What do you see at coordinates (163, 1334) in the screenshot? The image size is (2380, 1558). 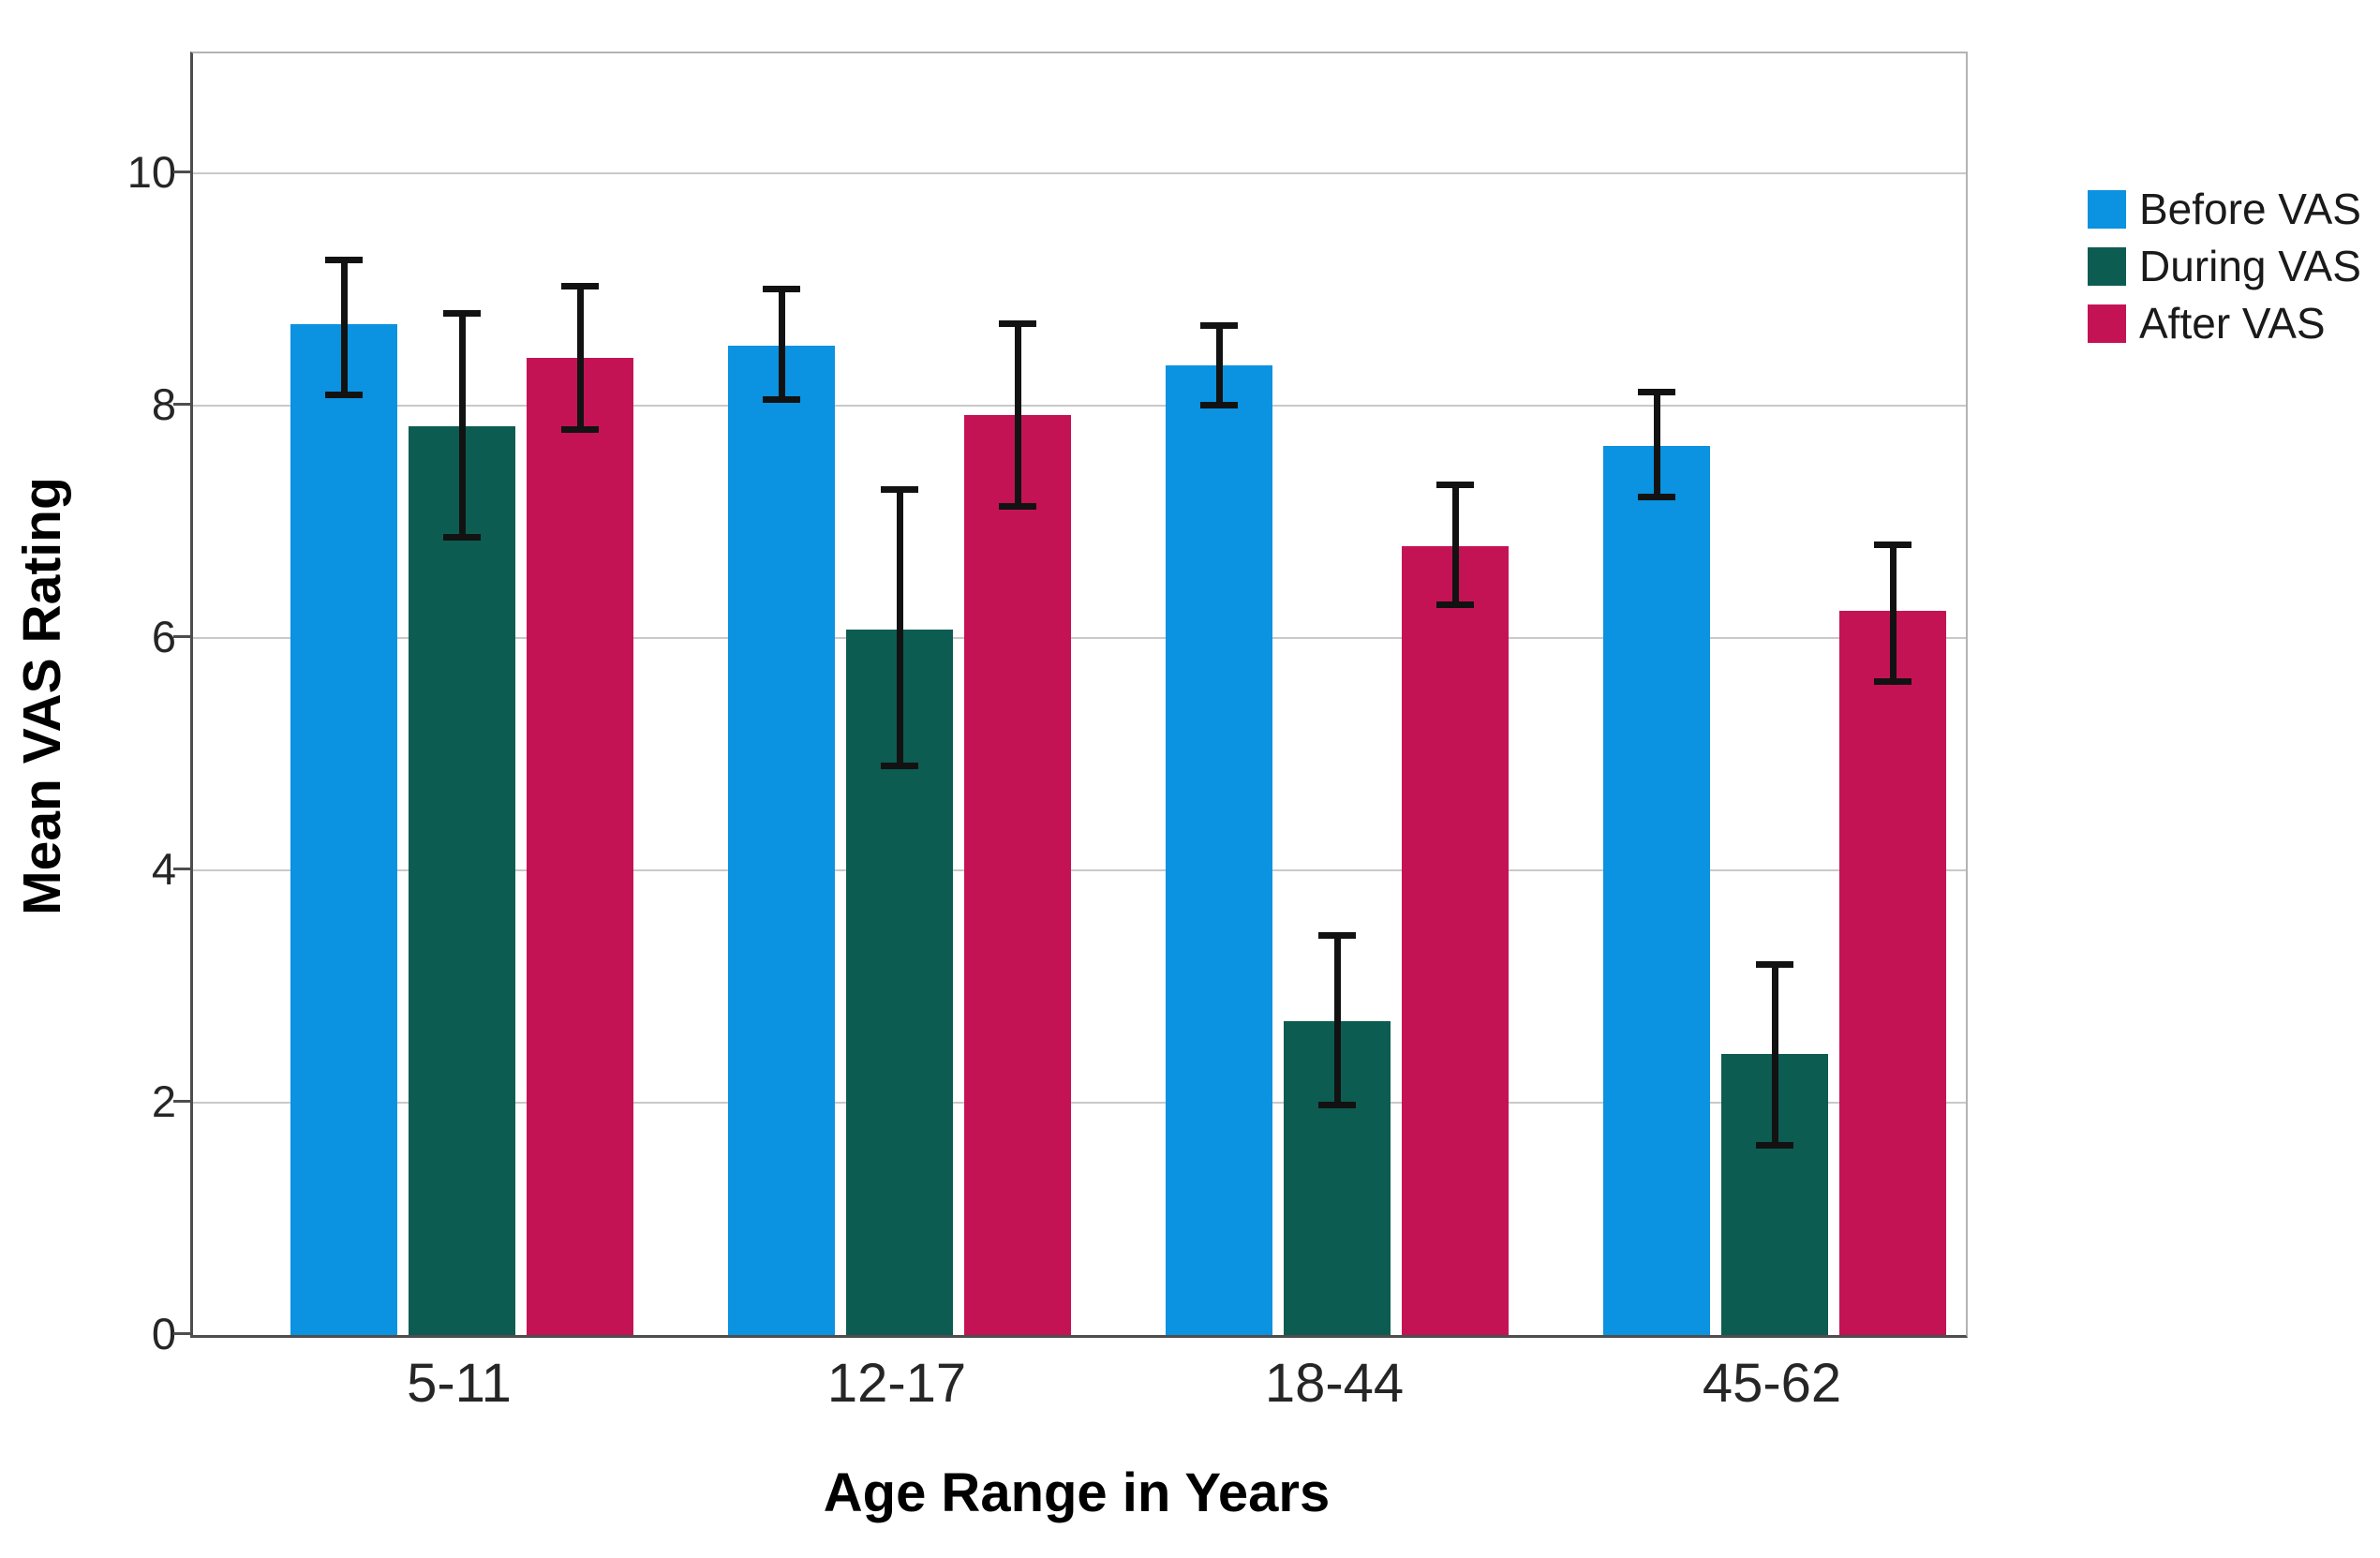 I see `y-tick-label-0: 0` at bounding box center [163, 1334].